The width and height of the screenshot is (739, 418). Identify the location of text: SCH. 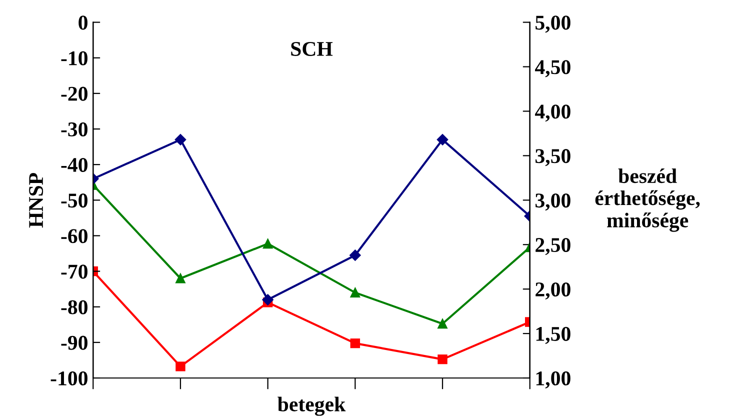
(312, 49).